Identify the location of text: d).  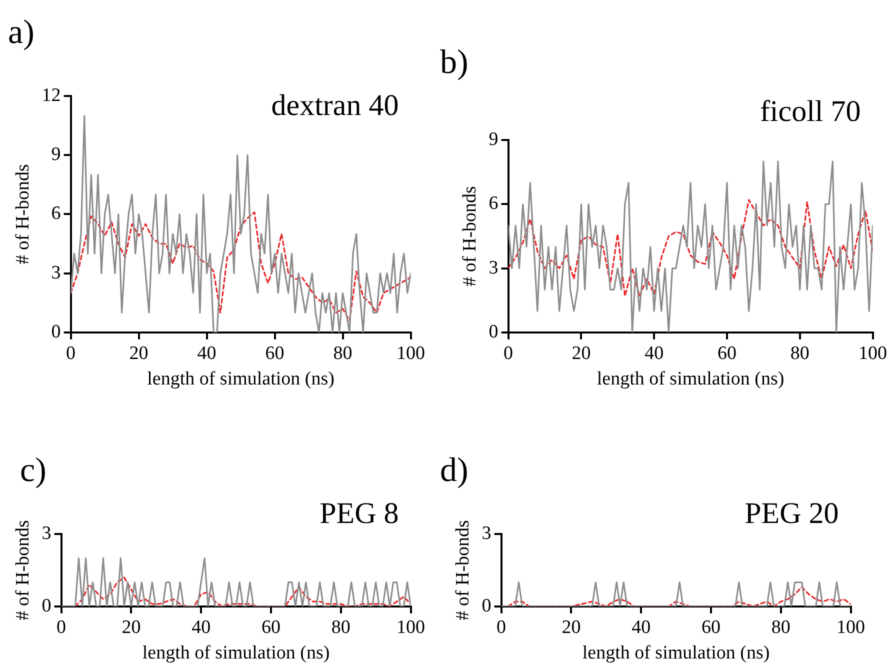
(454, 471).